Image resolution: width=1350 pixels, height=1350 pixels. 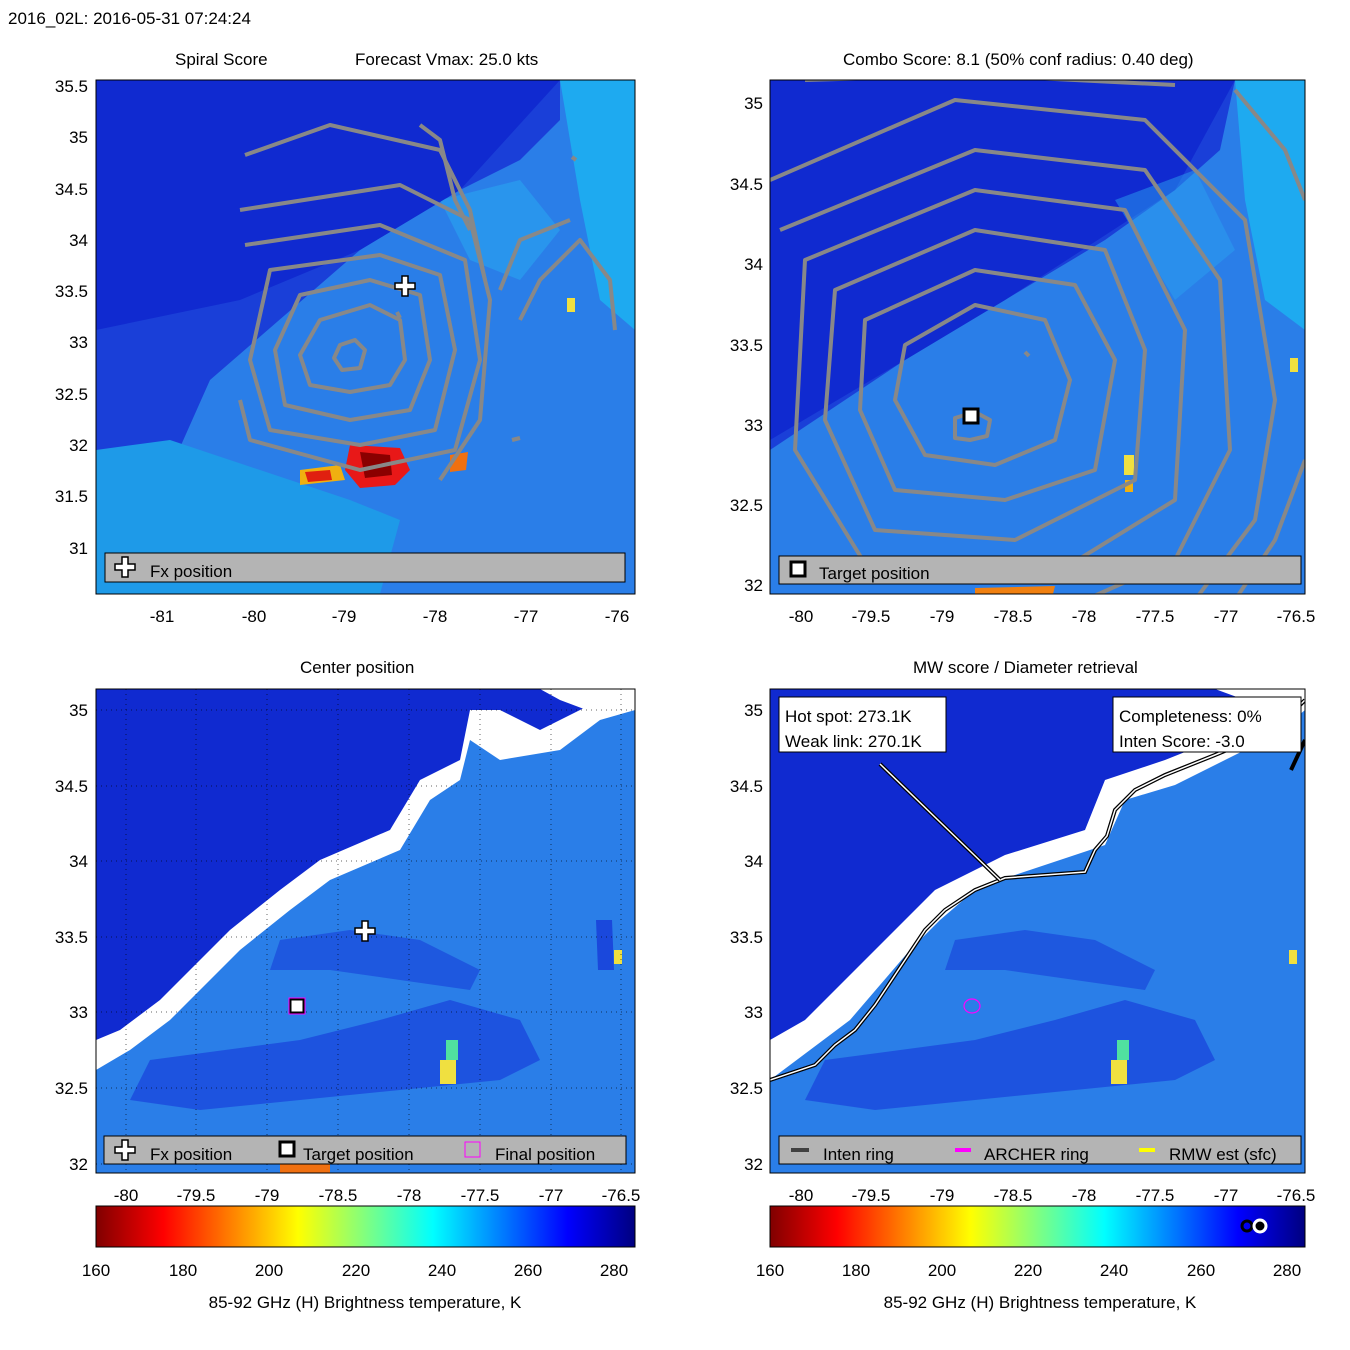 I want to click on p4-completeness-box, so click(x=1207, y=724).